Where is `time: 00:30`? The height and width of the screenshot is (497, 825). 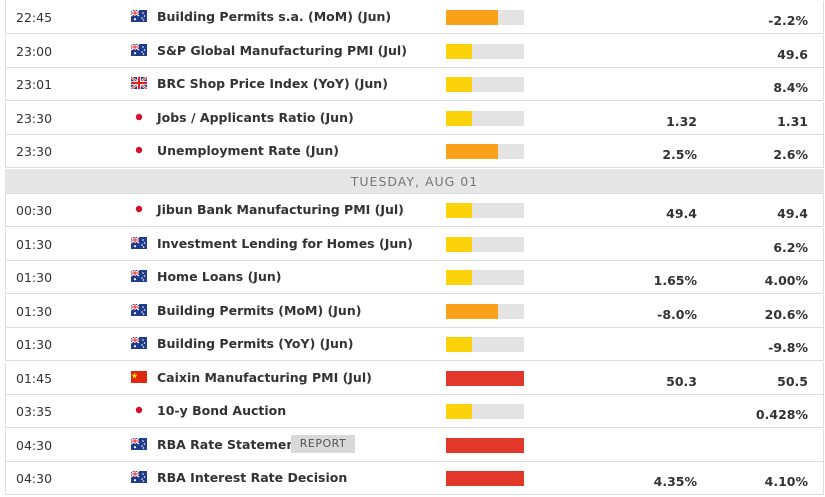 time: 00:30 is located at coordinates (34, 210).